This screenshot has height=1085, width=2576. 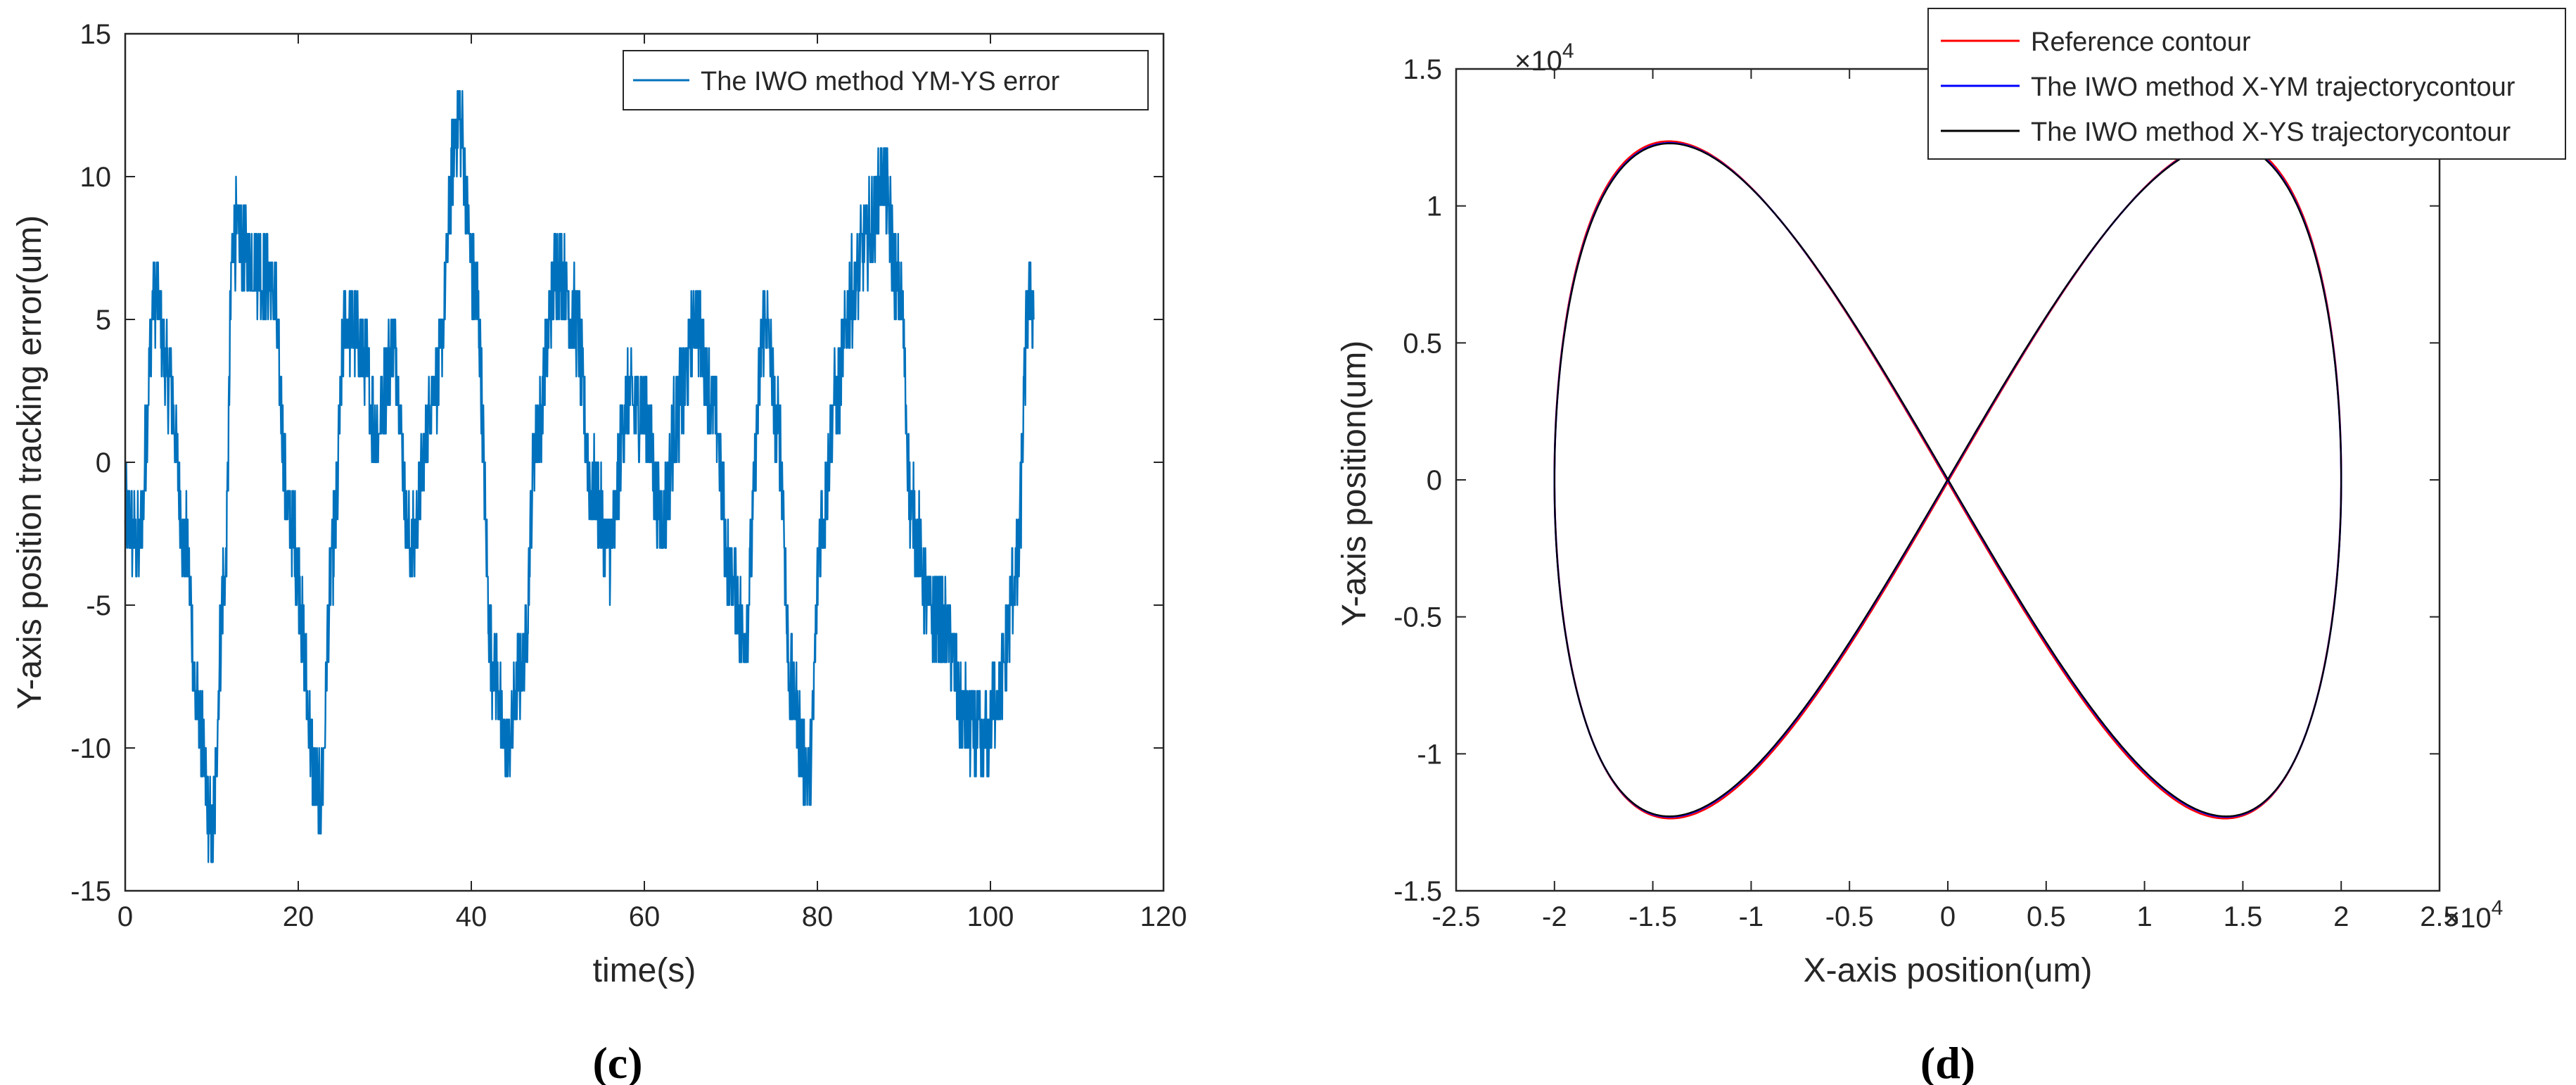 I want to click on x-tick-label: 2.5, so click(x=2439, y=917).